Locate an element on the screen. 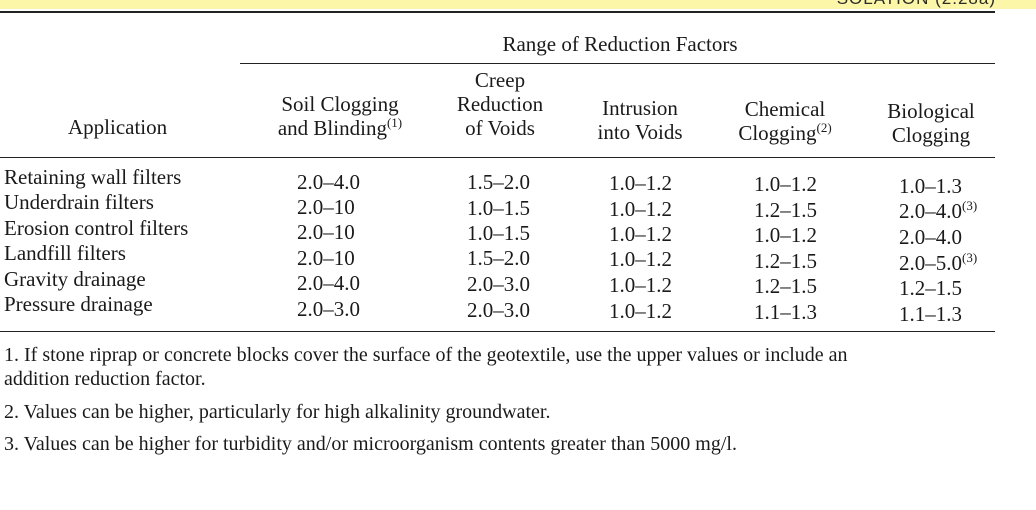  page-heading-fragment: SOLATION (2.28a) is located at coordinates (916, 4).